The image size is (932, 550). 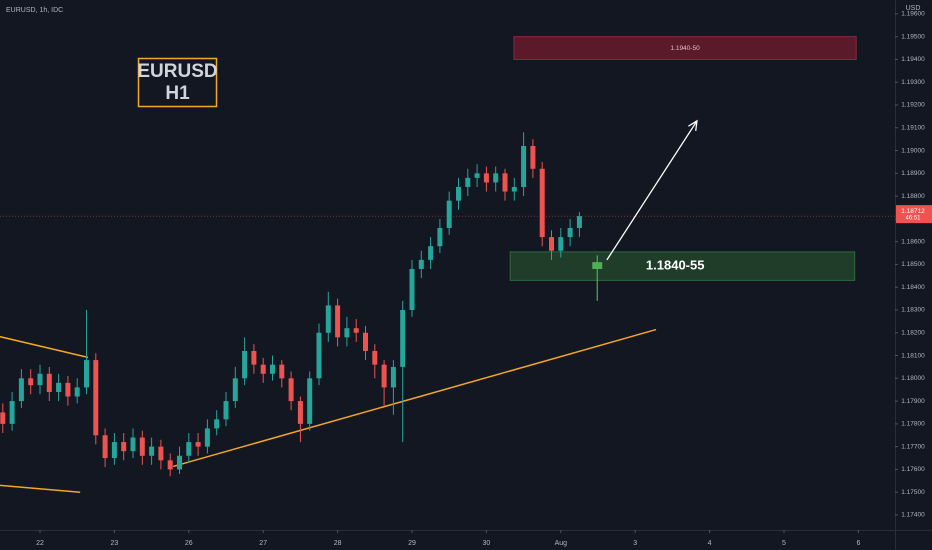 What do you see at coordinates (913, 424) in the screenshot?
I see `y-tick-label: 1.17800` at bounding box center [913, 424].